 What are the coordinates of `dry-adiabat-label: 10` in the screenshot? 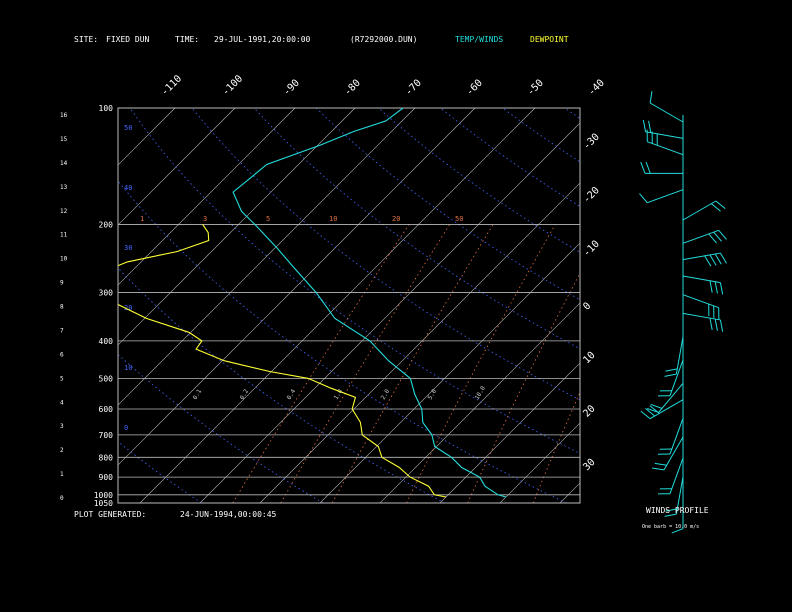 It's located at (128, 368).